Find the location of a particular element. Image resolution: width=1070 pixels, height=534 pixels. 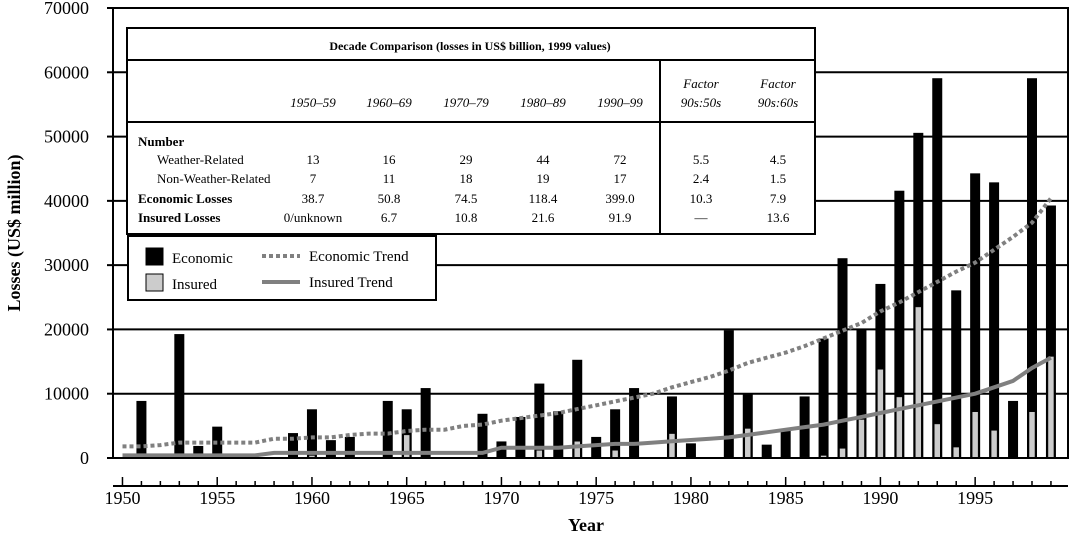

decade-header: 1950–59 is located at coordinates (313, 102).